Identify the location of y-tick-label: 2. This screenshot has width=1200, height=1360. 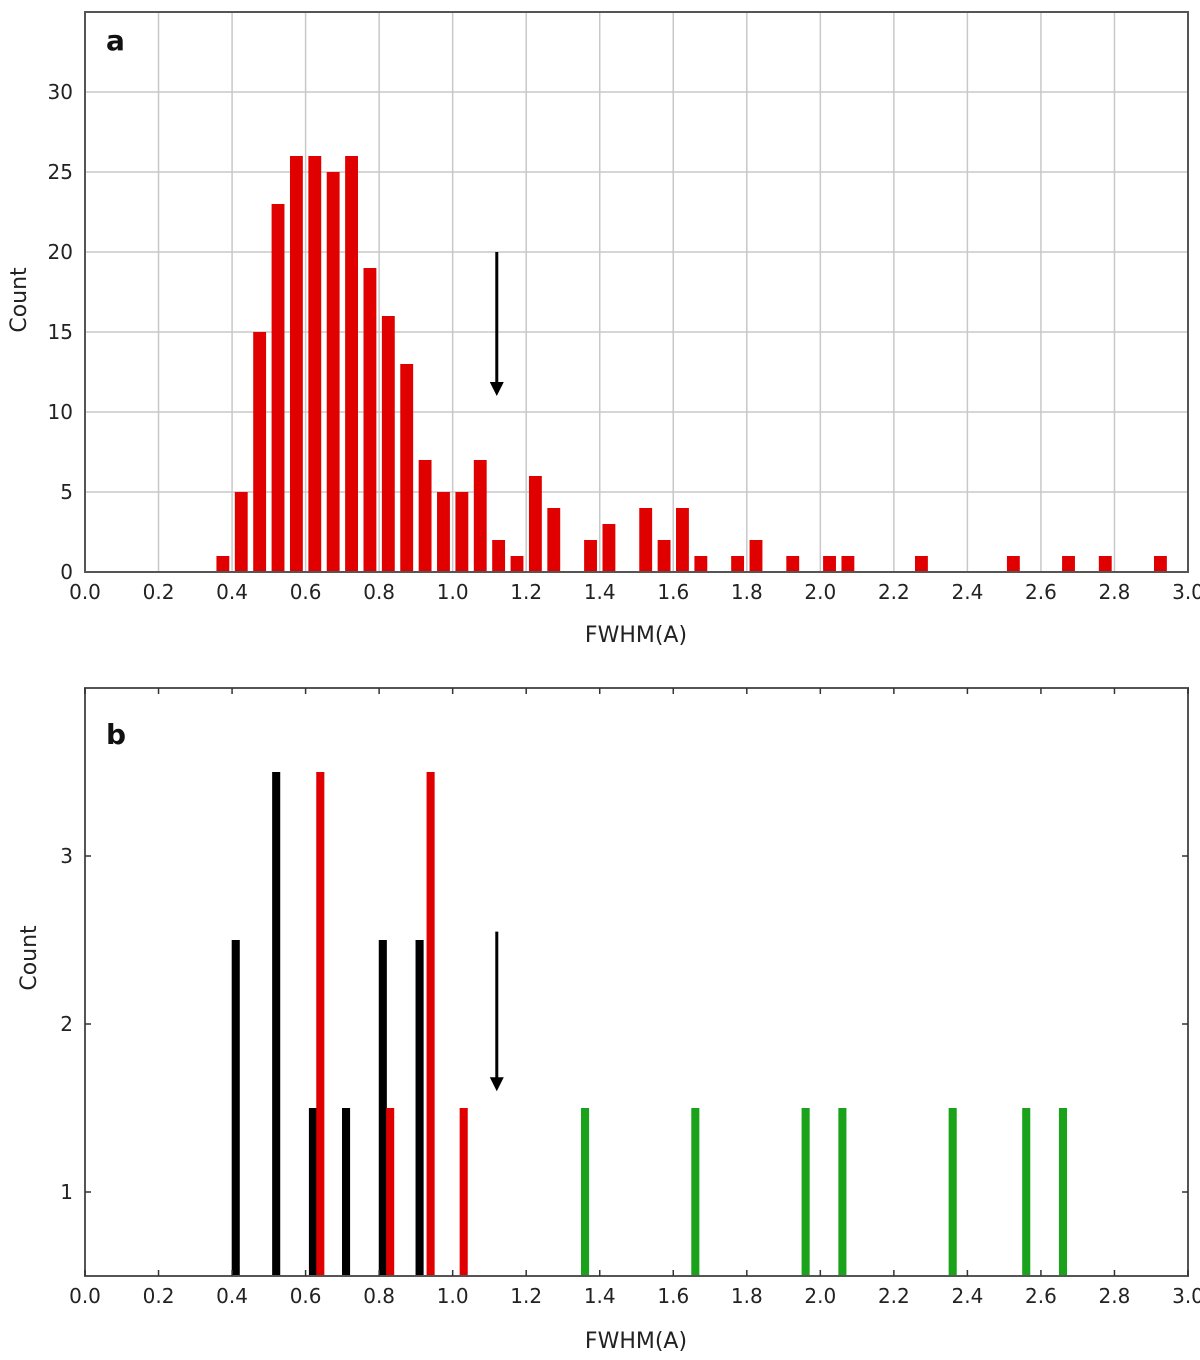
(66, 1024).